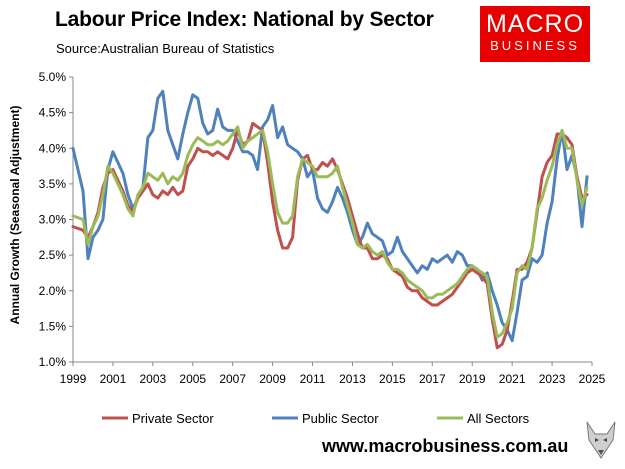 The height and width of the screenshot is (469, 625). What do you see at coordinates (512, 379) in the screenshot?
I see `x-tick-label: 2021` at bounding box center [512, 379].